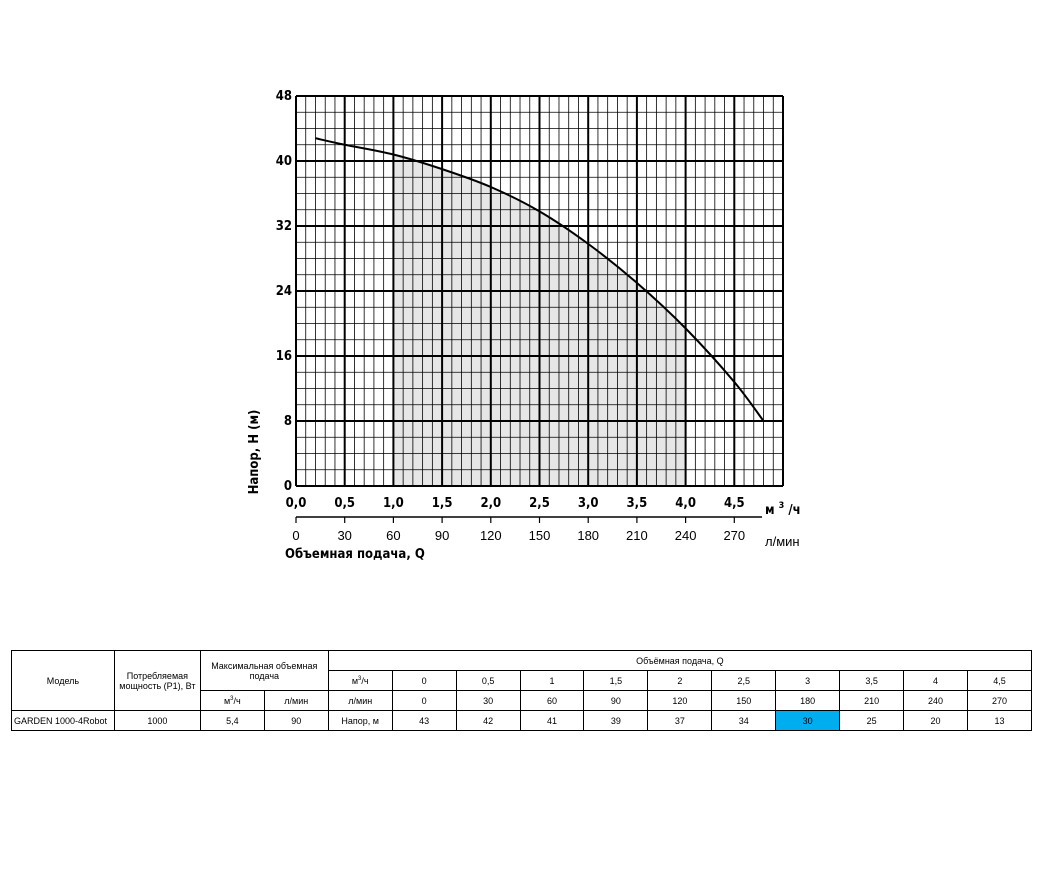 The width and height of the screenshot is (1055, 869). I want to click on x-unit-primary-sup: 3, so click(782, 506).